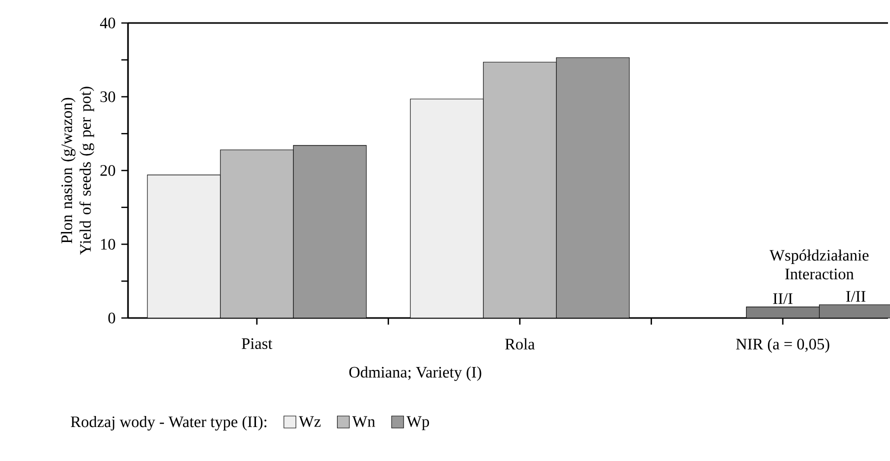 The height and width of the screenshot is (461, 890). I want to click on legend-label: Wp, so click(418, 423).